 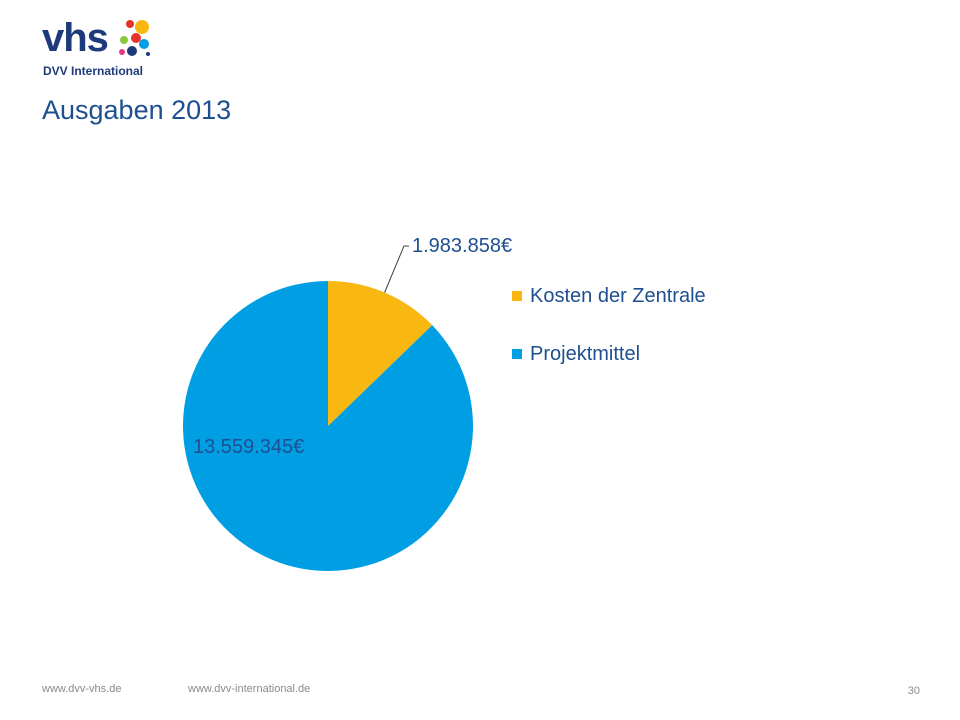 I want to click on pie-slice-kosten-der-zentrale, so click(x=380, y=353).